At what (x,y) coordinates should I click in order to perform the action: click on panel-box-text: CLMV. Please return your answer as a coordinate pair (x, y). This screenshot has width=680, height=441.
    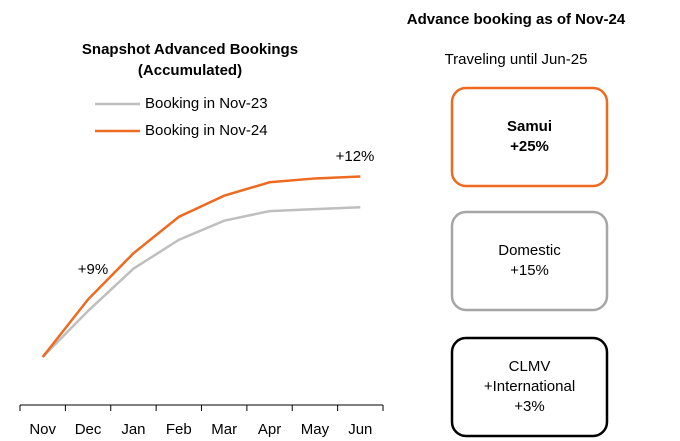
    Looking at the image, I should click on (530, 366).